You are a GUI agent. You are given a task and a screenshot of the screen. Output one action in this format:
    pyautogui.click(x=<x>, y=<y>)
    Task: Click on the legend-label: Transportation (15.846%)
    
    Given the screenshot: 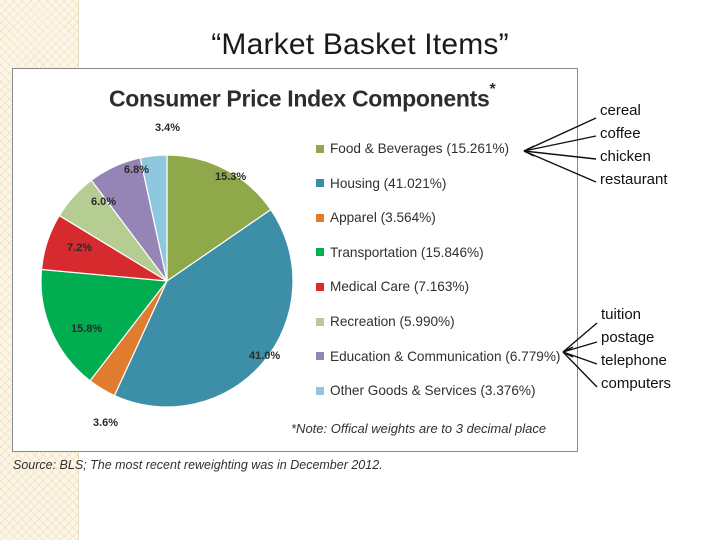 What is the action you would take?
    pyautogui.click(x=407, y=252)
    